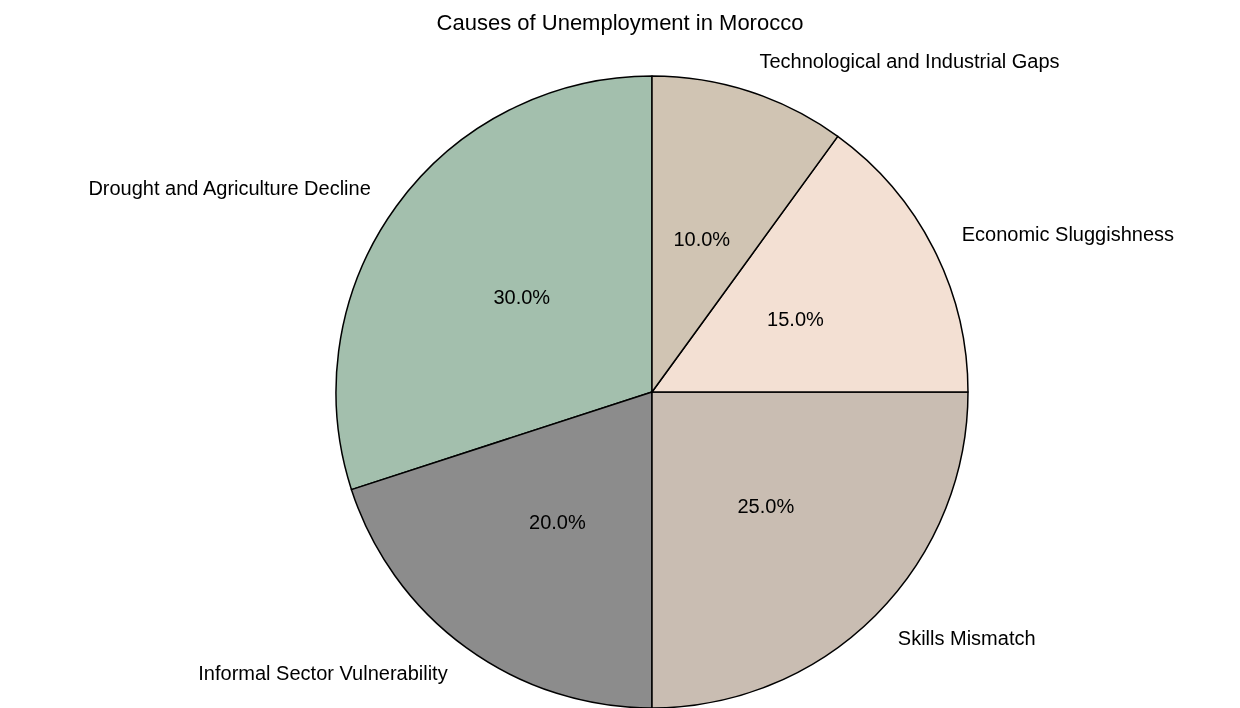 Image resolution: width=1240 pixels, height=708 pixels. Describe the element at coordinates (522, 297) in the screenshot. I see `data-label: 30.0%` at that location.